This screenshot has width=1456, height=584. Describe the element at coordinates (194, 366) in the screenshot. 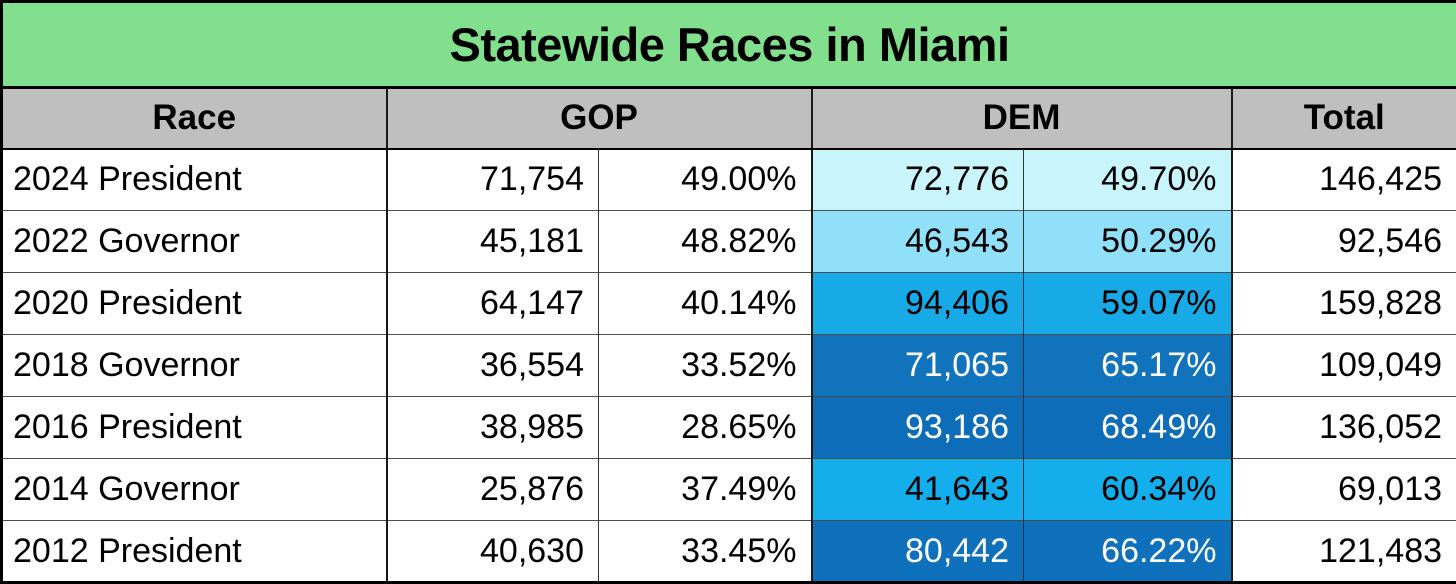

I see `race-cell: 2018 Governor` at that location.